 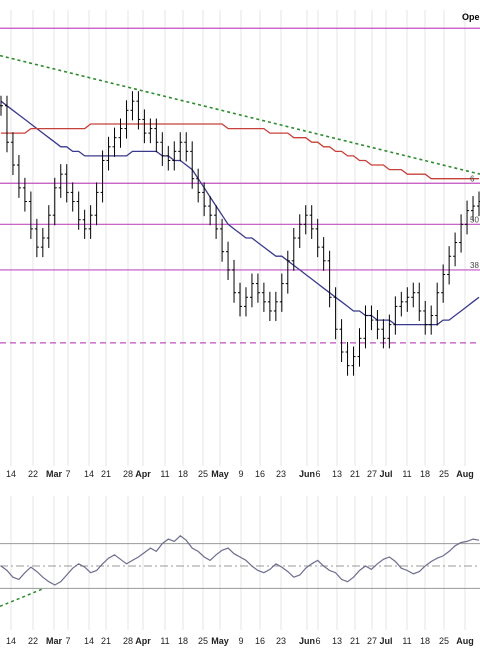 What do you see at coordinates (355, 474) in the screenshot?
I see `date-tick-label-18: 21` at bounding box center [355, 474].